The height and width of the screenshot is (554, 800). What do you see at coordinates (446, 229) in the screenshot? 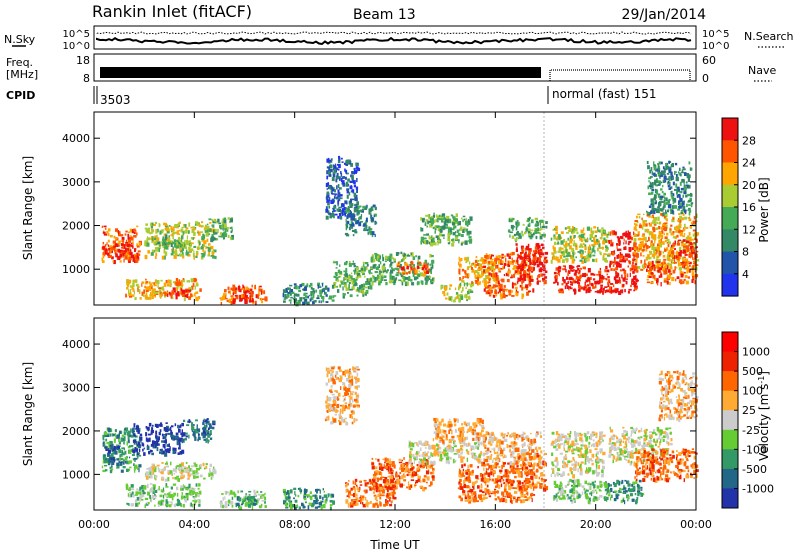
I see `scatter-patch` at bounding box center [446, 229].